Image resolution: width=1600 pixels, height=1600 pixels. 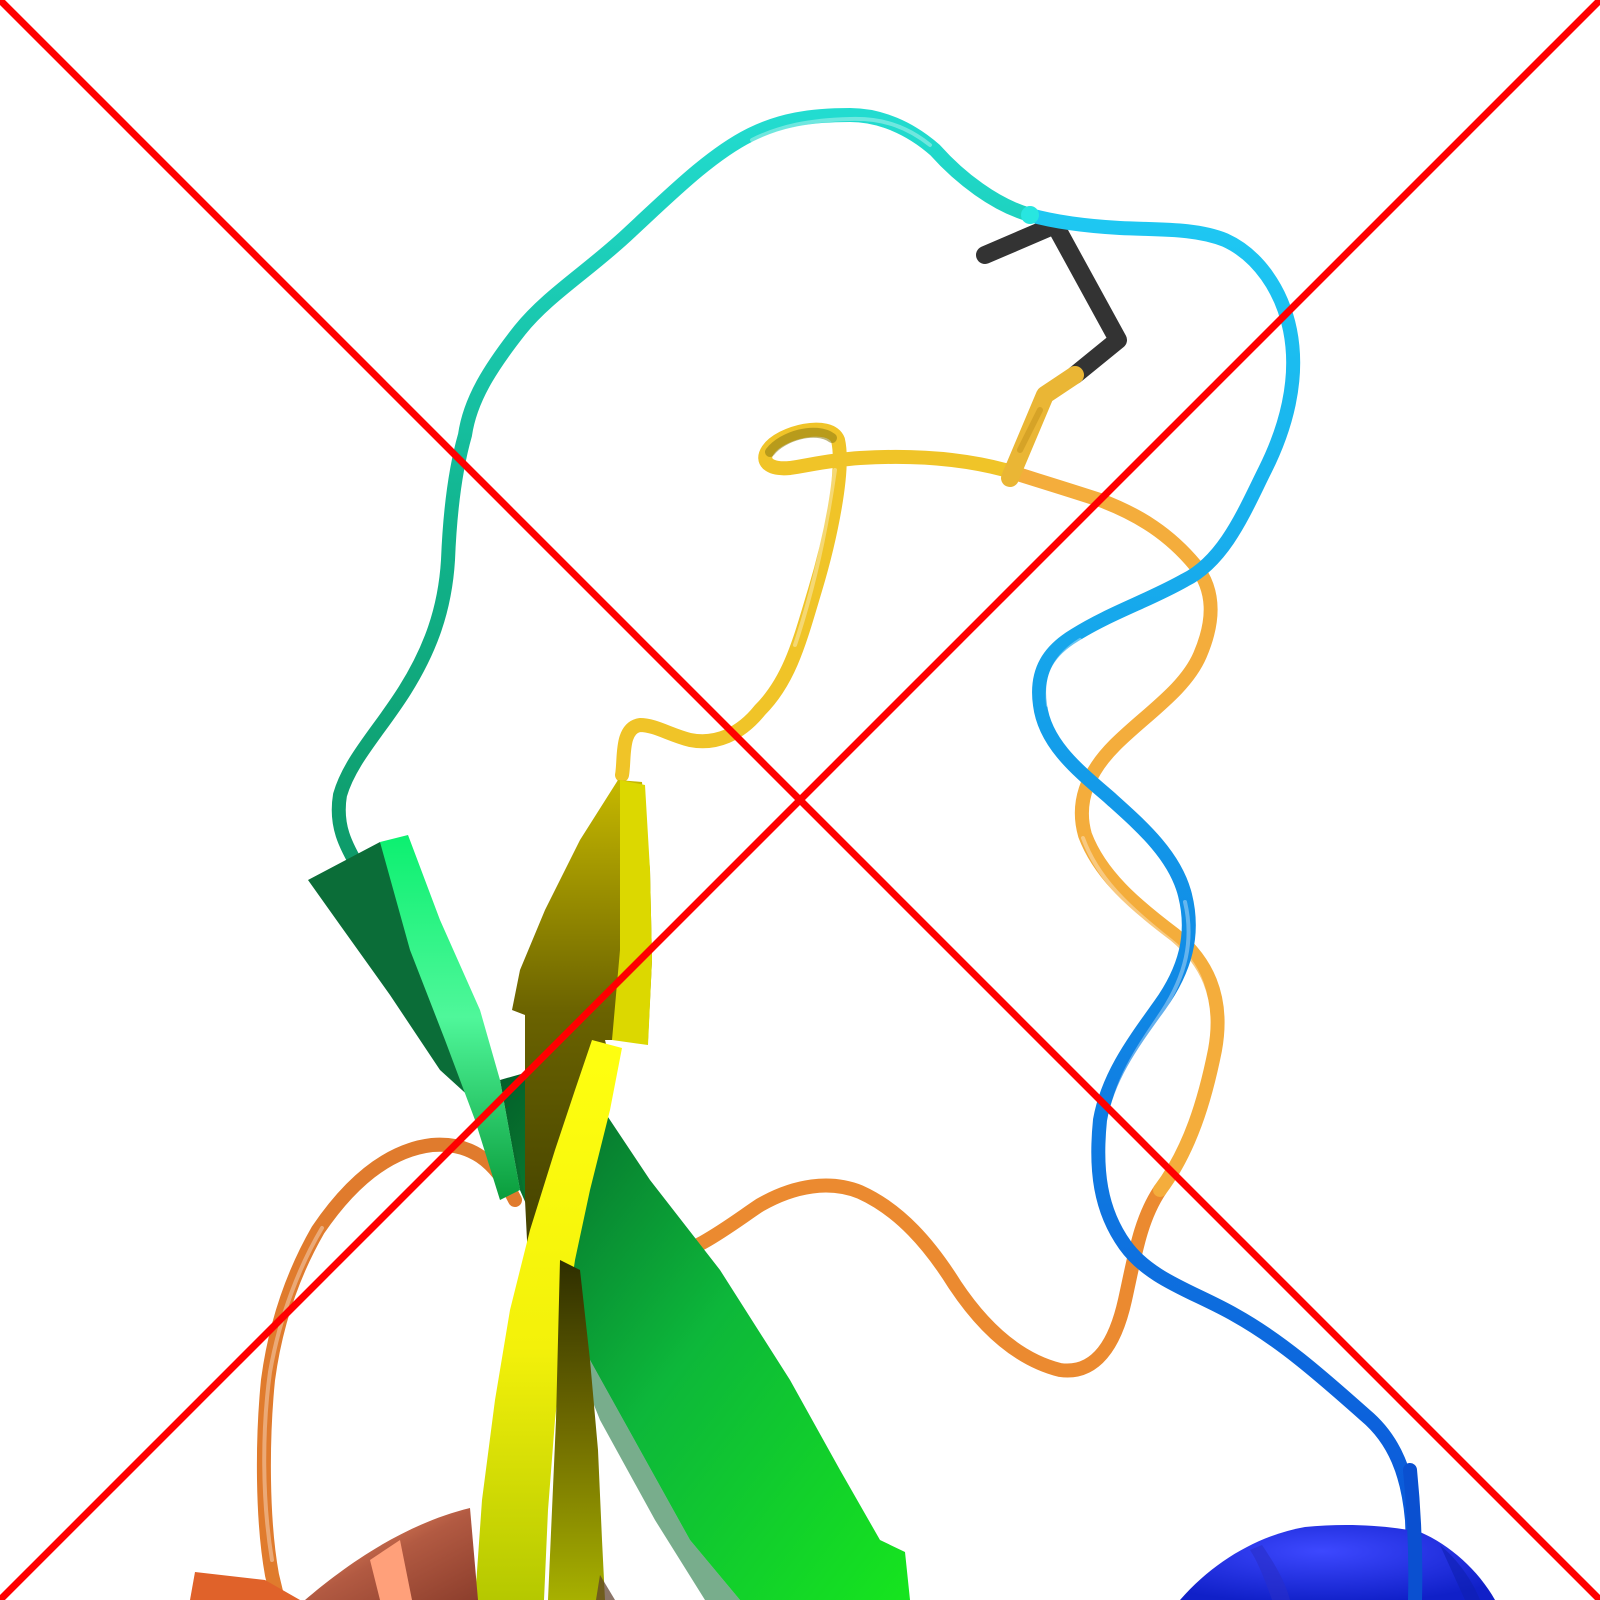 What do you see at coordinates (1051, 351) in the screenshot?
I see `disulfide-bond` at bounding box center [1051, 351].